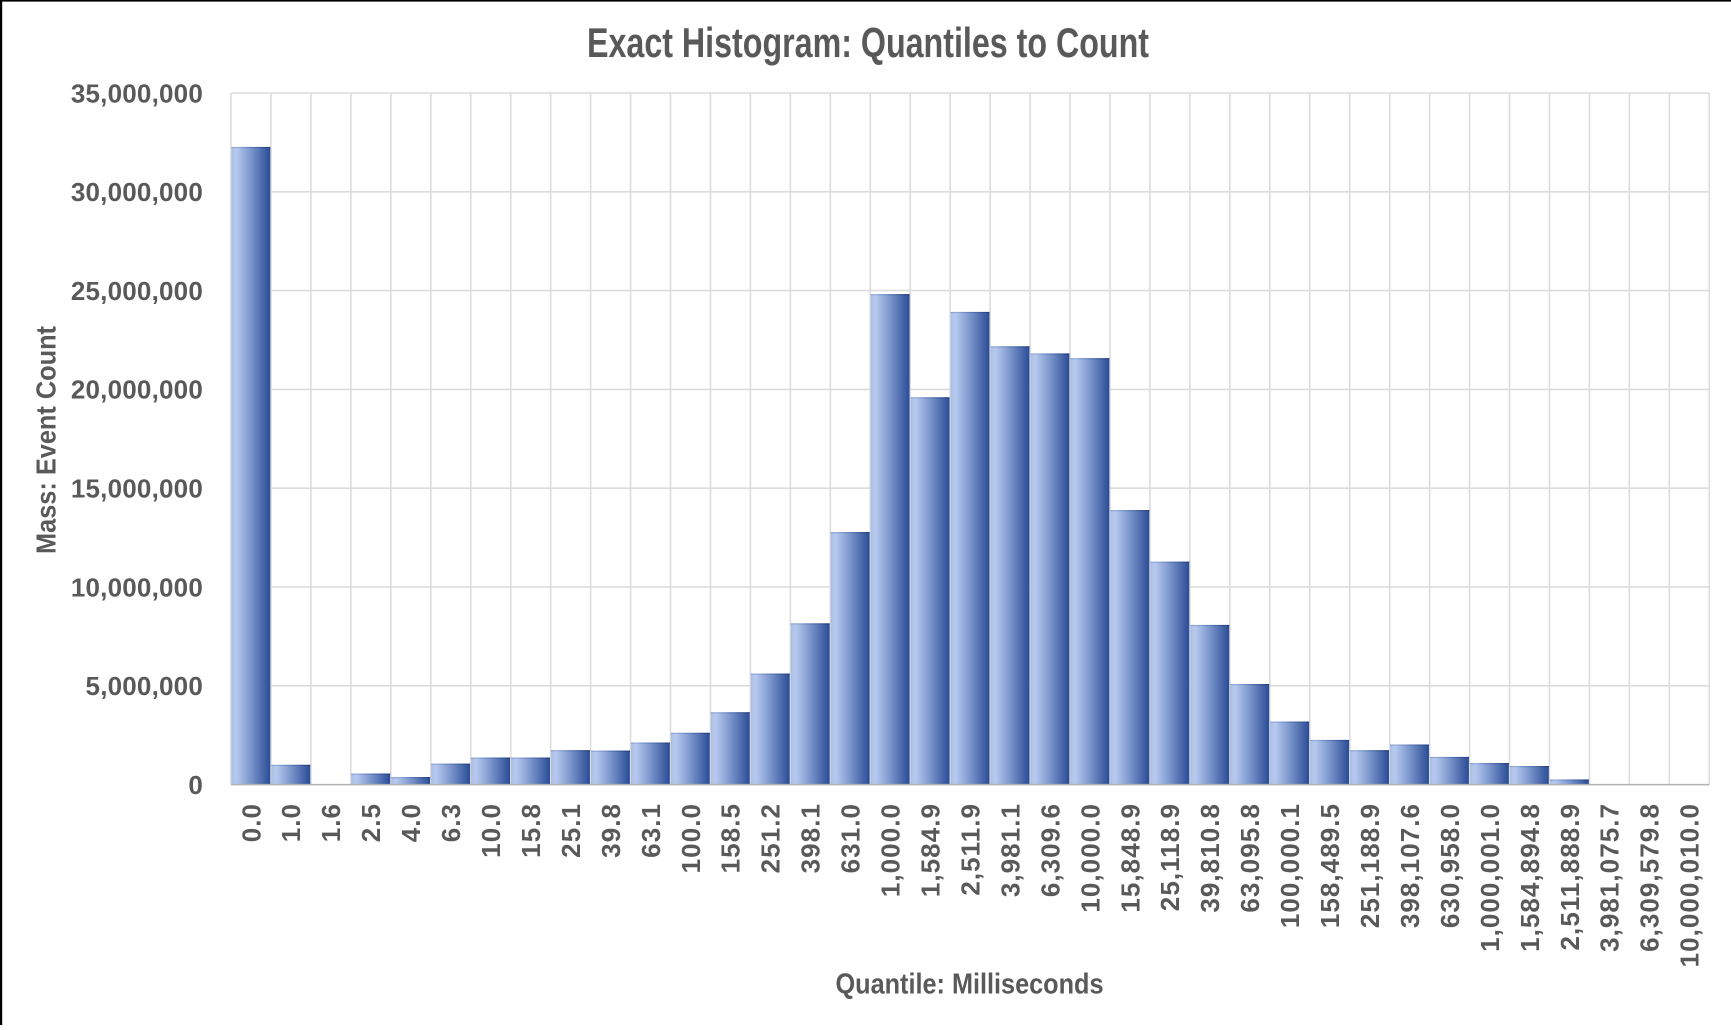 Image resolution: width=1731 pixels, height=1030 pixels. I want to click on svg-text: 631.0, so click(851, 838).